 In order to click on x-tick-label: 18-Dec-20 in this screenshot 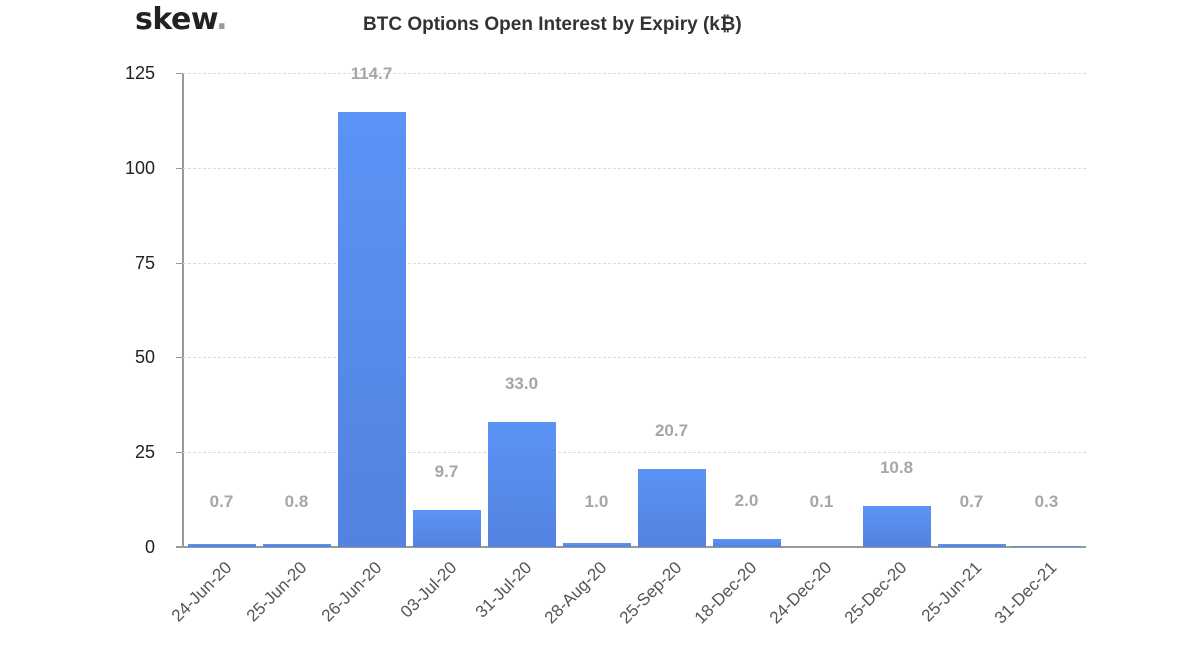, I will do `click(725, 592)`.